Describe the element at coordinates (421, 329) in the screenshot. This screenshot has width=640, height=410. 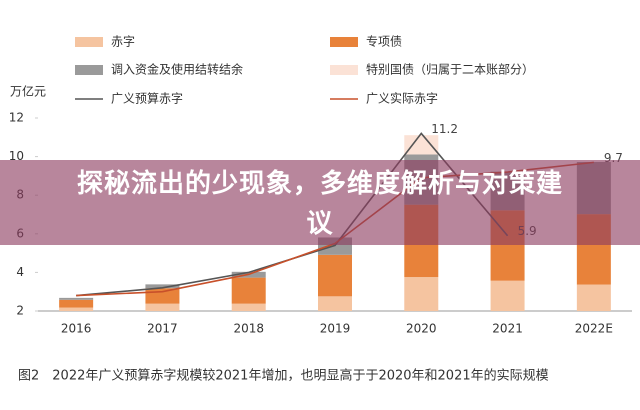
I see `x-tick-label: 2020` at that location.